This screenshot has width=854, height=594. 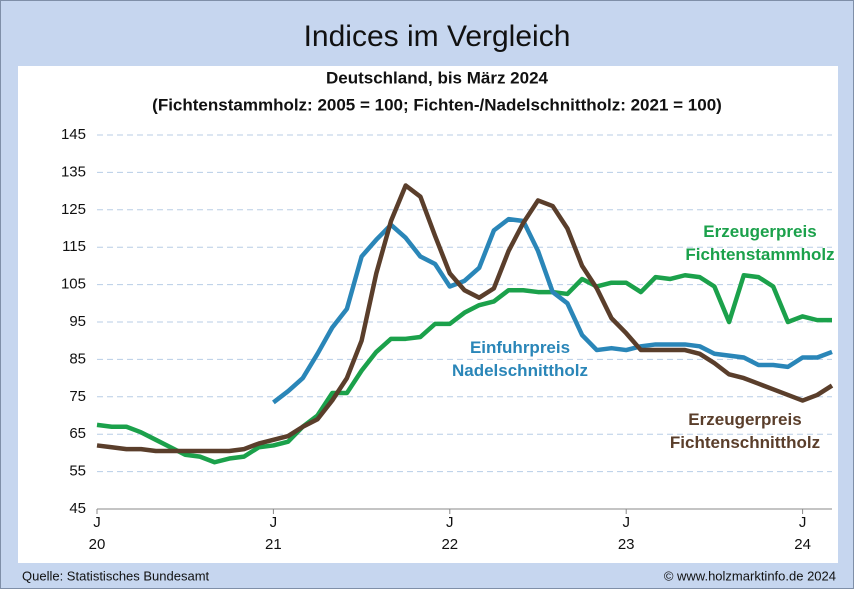 I want to click on y-tick-label: 135, so click(x=73, y=171).